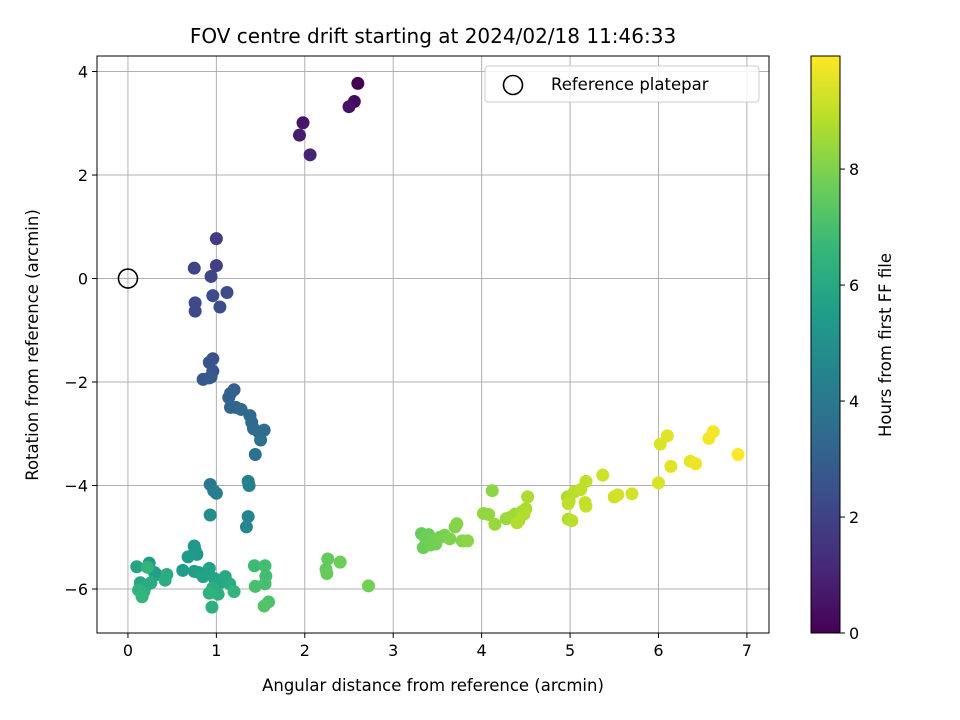  I want to click on legend-marker-icon, so click(513, 85).